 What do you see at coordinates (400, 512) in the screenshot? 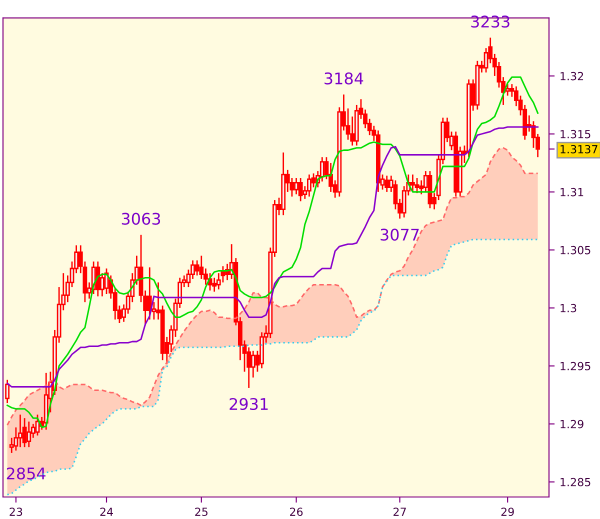
I see `x-tick-label: 27` at bounding box center [400, 512].